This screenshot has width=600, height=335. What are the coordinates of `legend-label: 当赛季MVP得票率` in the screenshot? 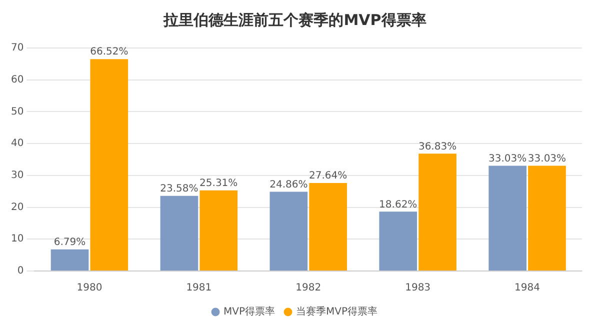 It's located at (337, 312).